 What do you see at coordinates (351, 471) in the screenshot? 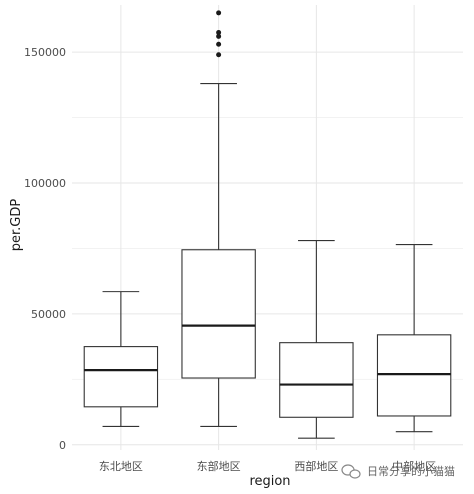
I see `wechat-icon` at bounding box center [351, 471].